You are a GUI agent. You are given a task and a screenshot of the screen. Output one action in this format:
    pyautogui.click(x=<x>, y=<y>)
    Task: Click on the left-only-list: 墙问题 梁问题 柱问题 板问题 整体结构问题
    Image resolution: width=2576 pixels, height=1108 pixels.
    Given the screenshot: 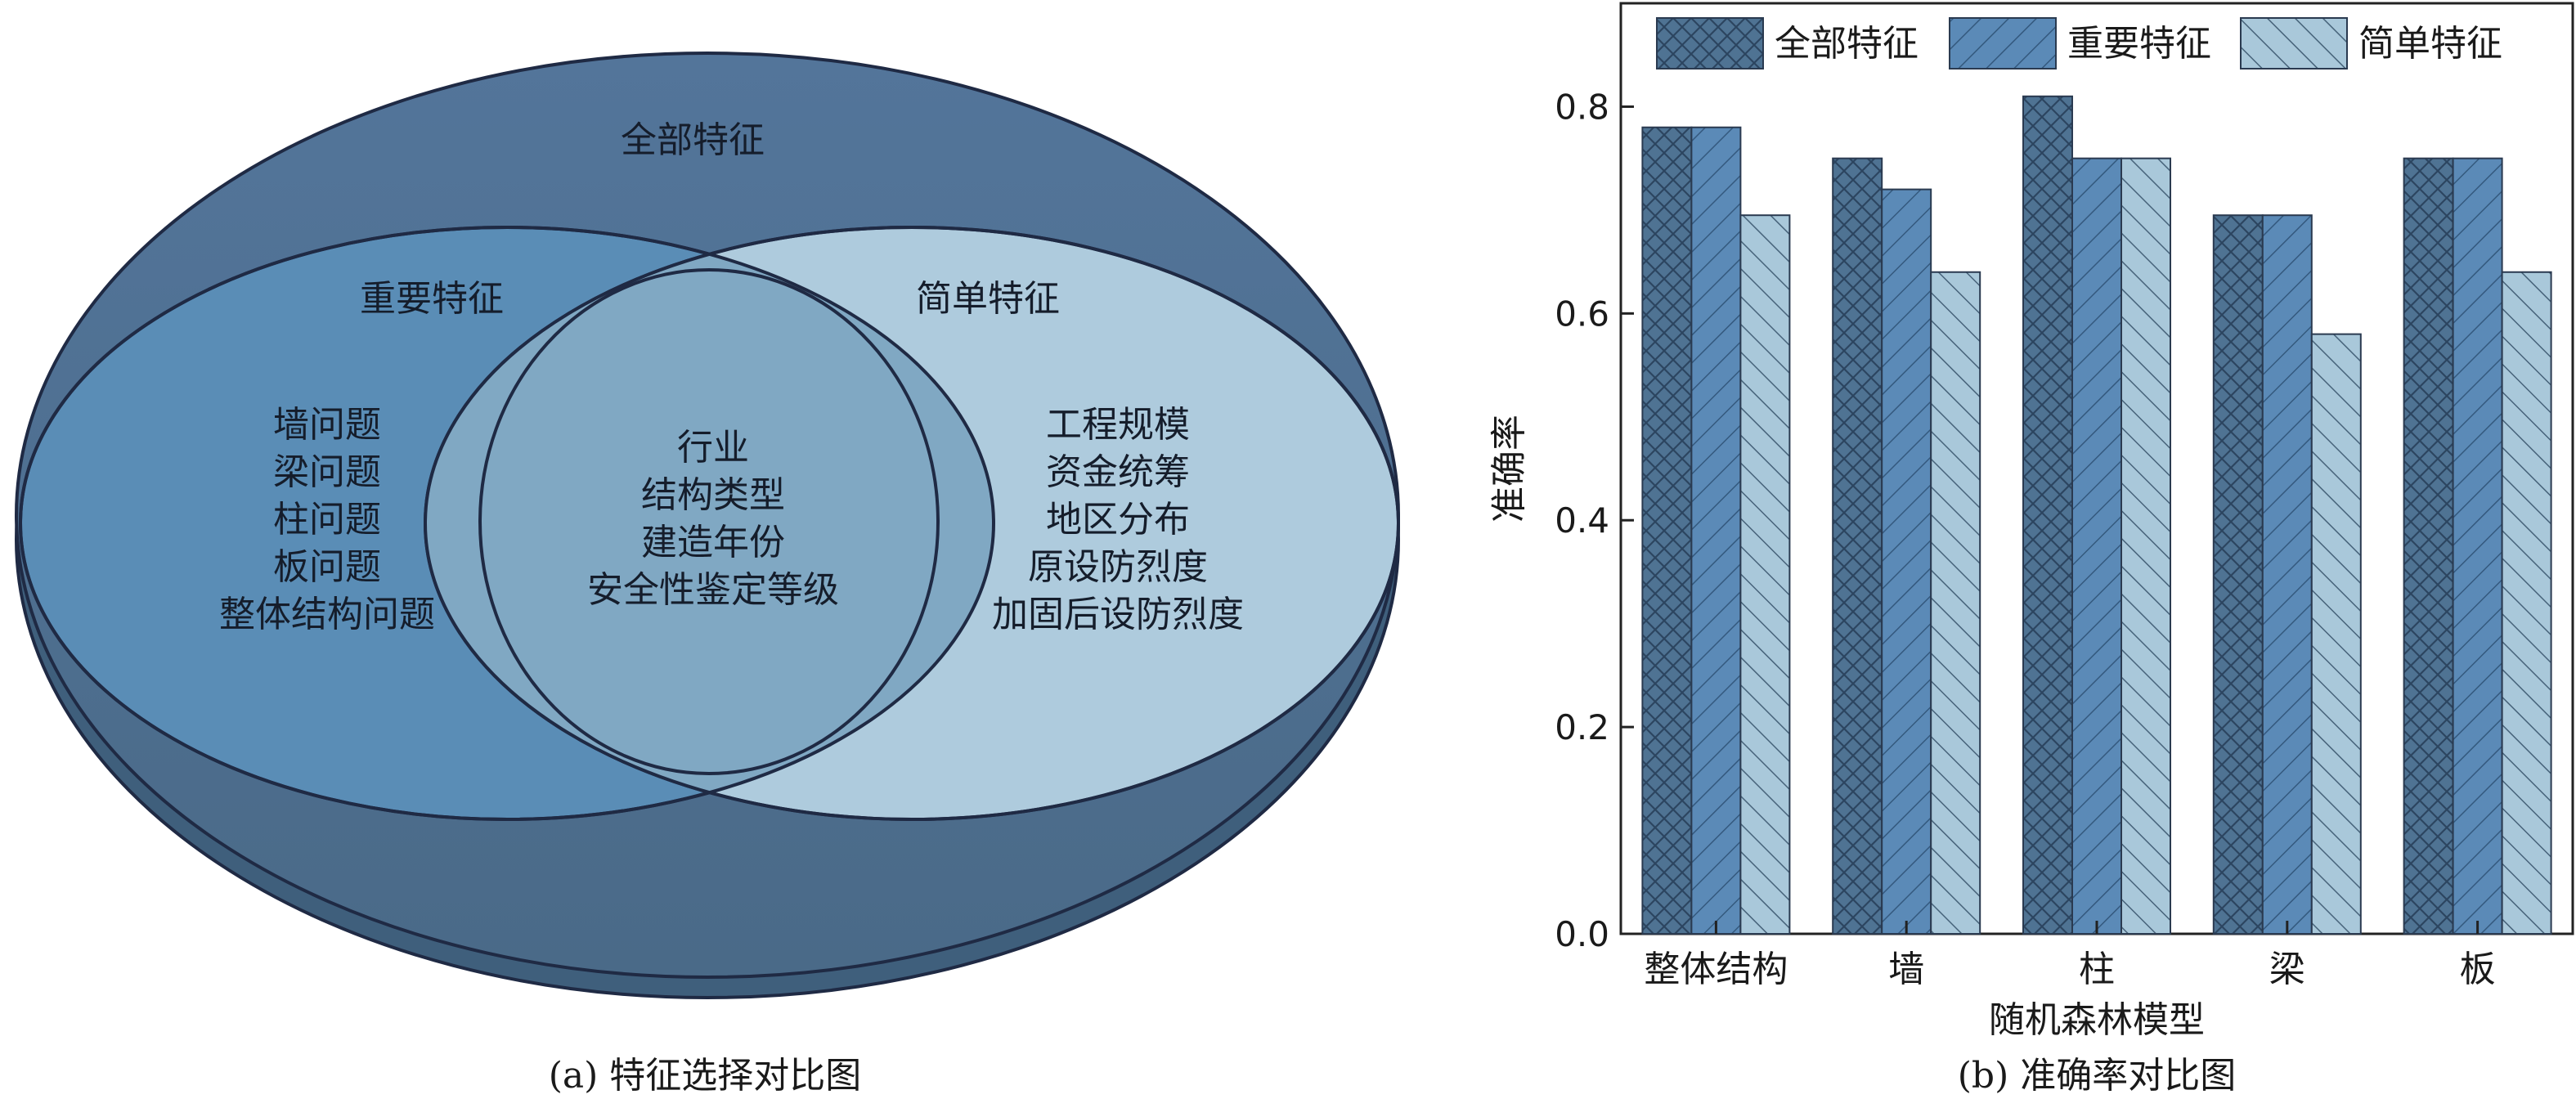 What is the action you would take?
    pyautogui.click(x=327, y=519)
    